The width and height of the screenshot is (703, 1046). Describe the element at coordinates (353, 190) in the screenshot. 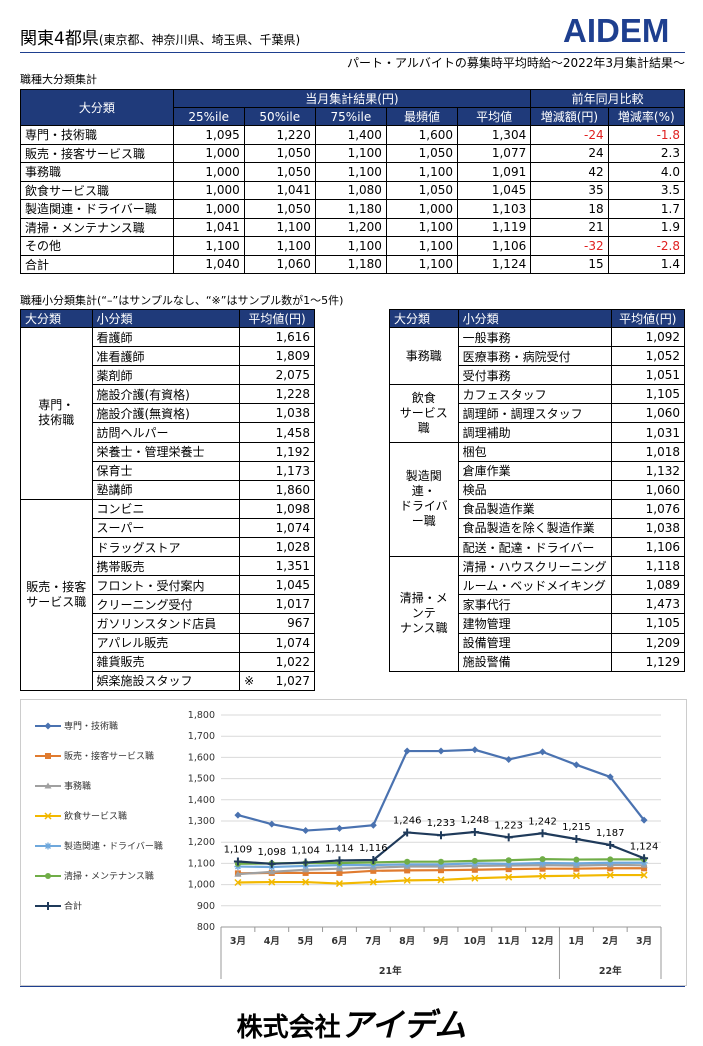

I see `table-row: 飲食サービス職 1,000 1,041 1,080 1,050 1,045 35 3.5` at that location.